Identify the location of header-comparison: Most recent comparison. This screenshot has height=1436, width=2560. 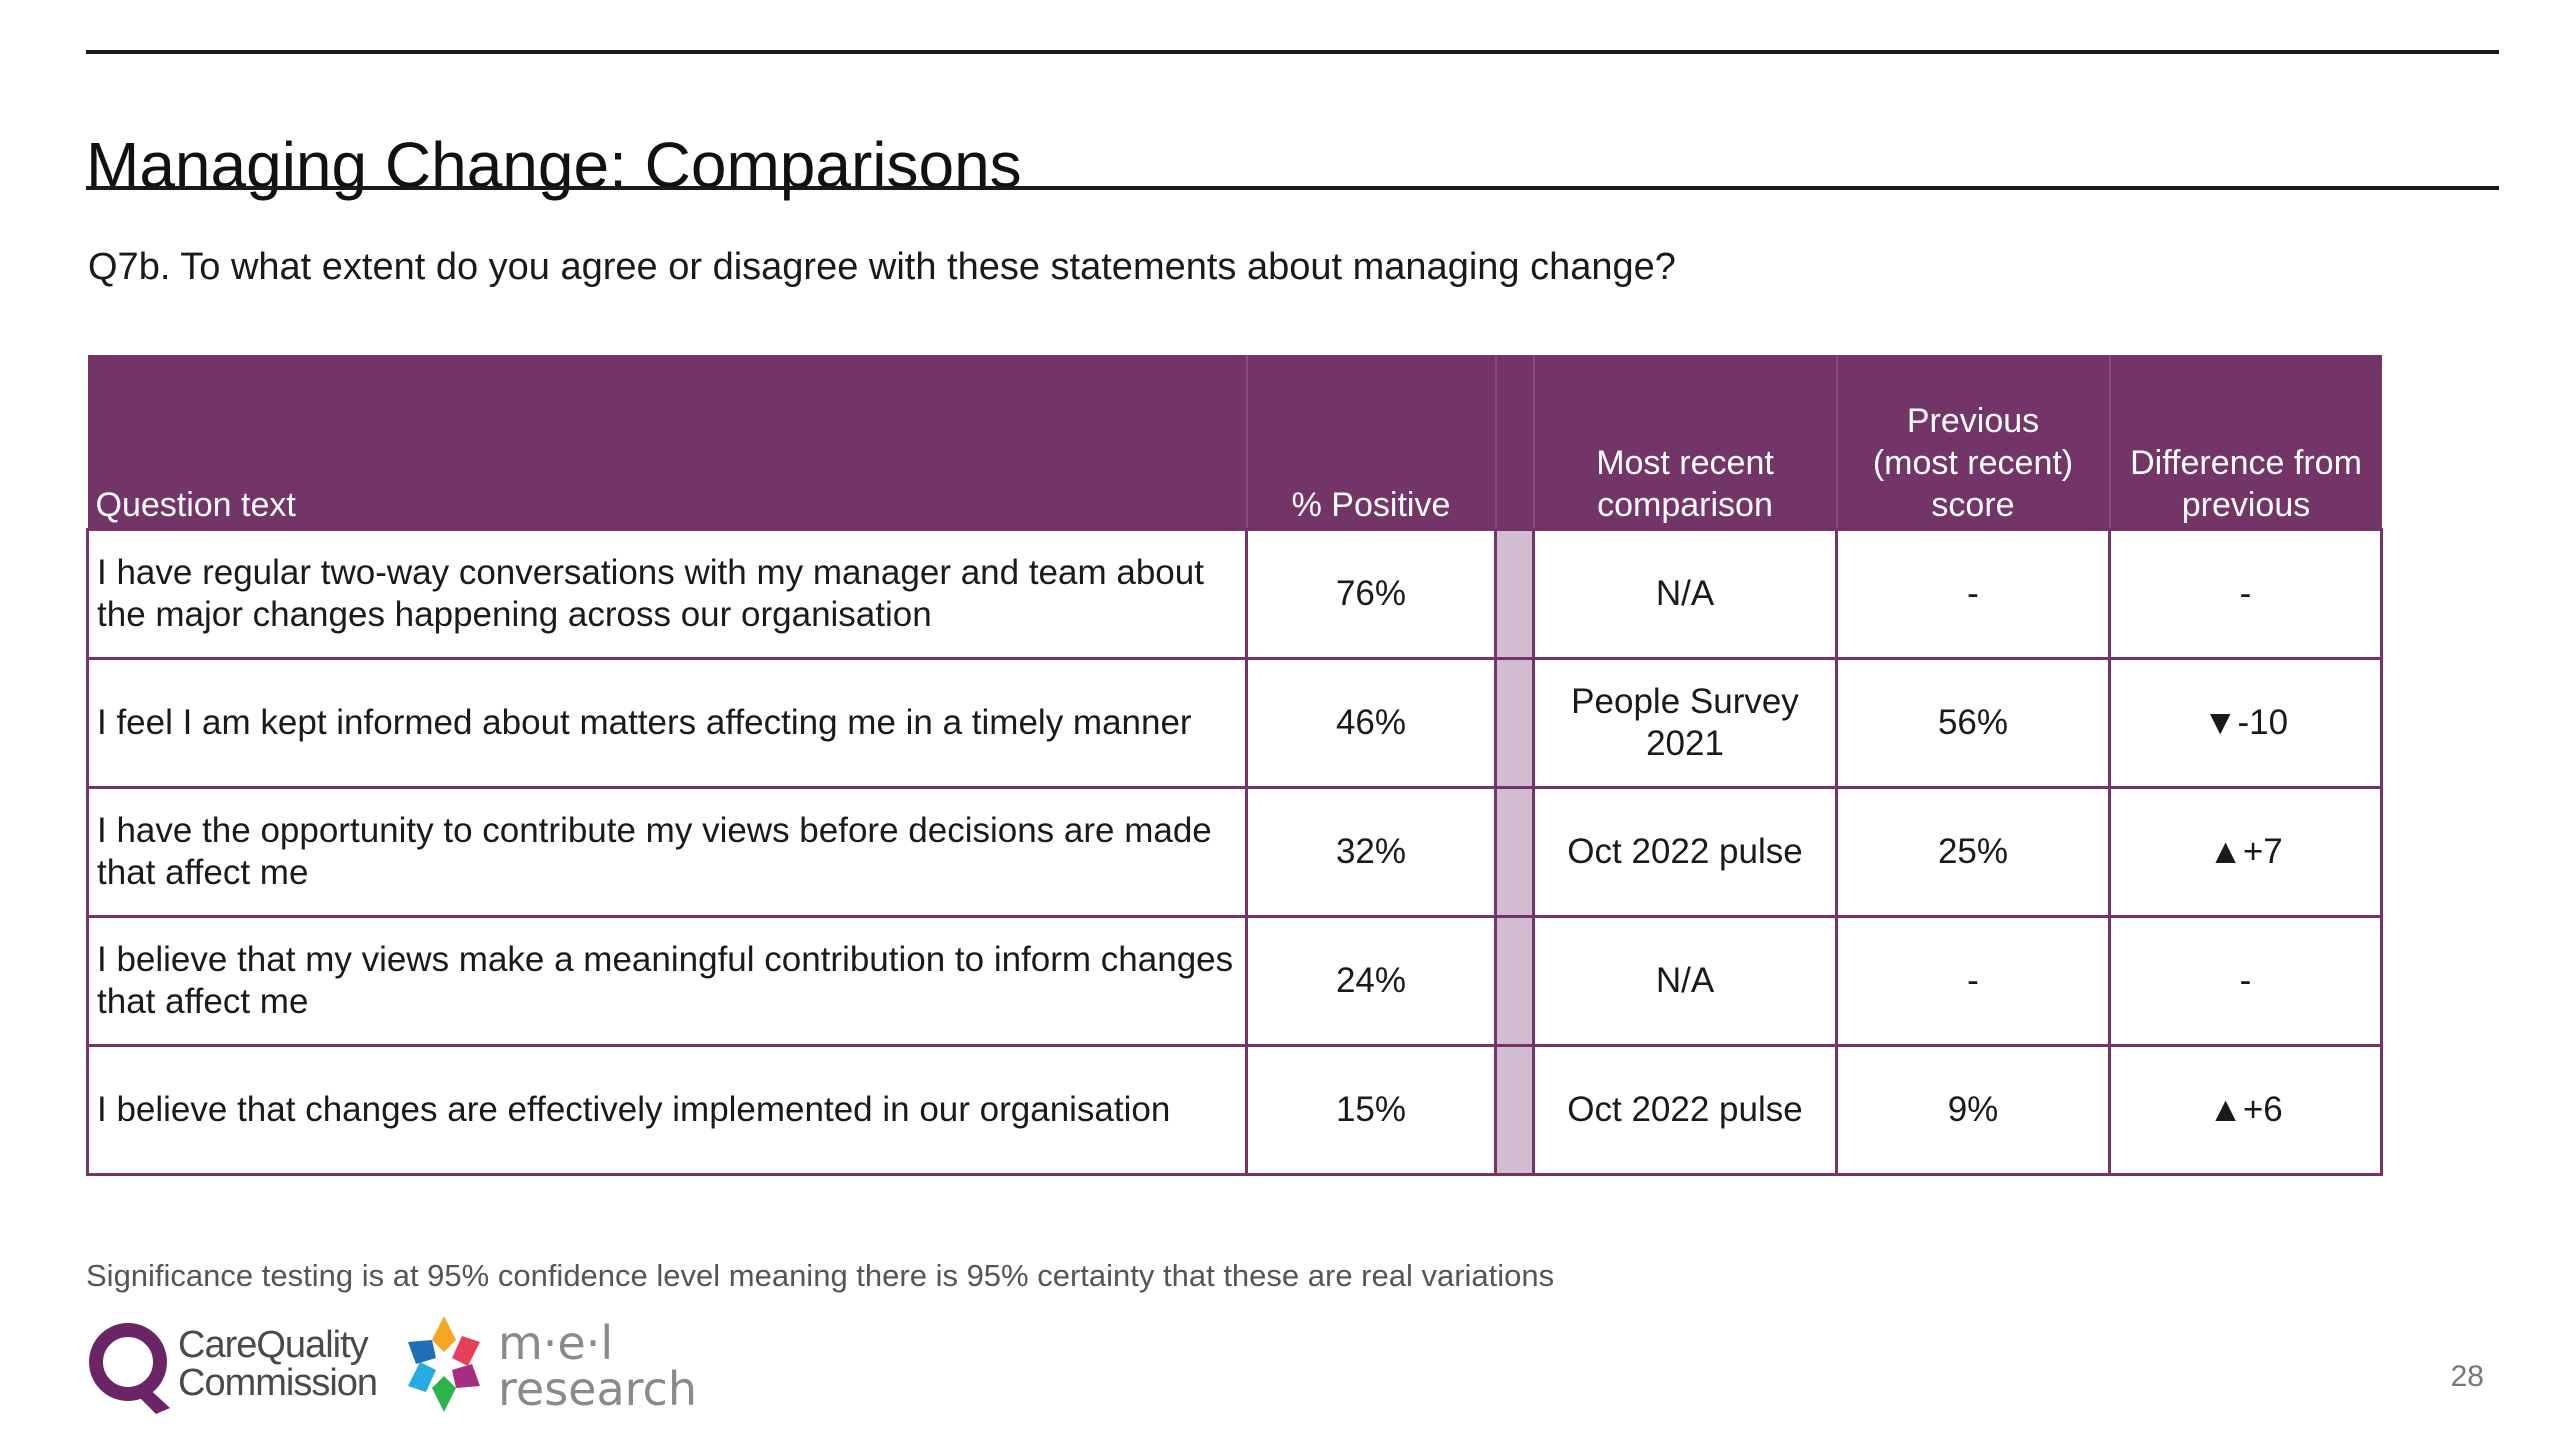
(1684, 442).